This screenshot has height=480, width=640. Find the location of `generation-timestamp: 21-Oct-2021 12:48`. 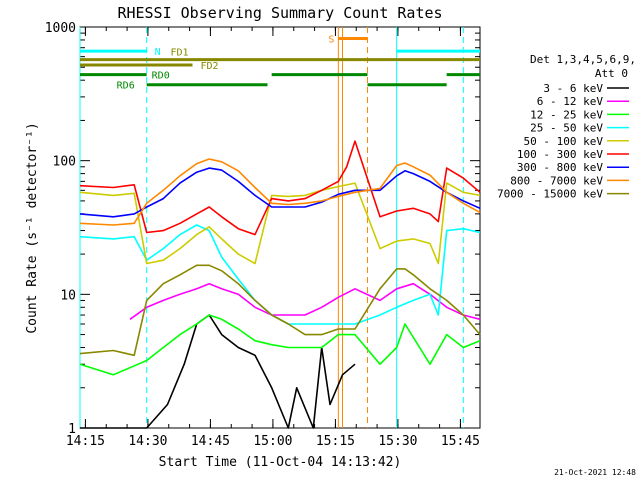

generation-timestamp: 21-Oct-2021 12:48 is located at coordinates (595, 472).